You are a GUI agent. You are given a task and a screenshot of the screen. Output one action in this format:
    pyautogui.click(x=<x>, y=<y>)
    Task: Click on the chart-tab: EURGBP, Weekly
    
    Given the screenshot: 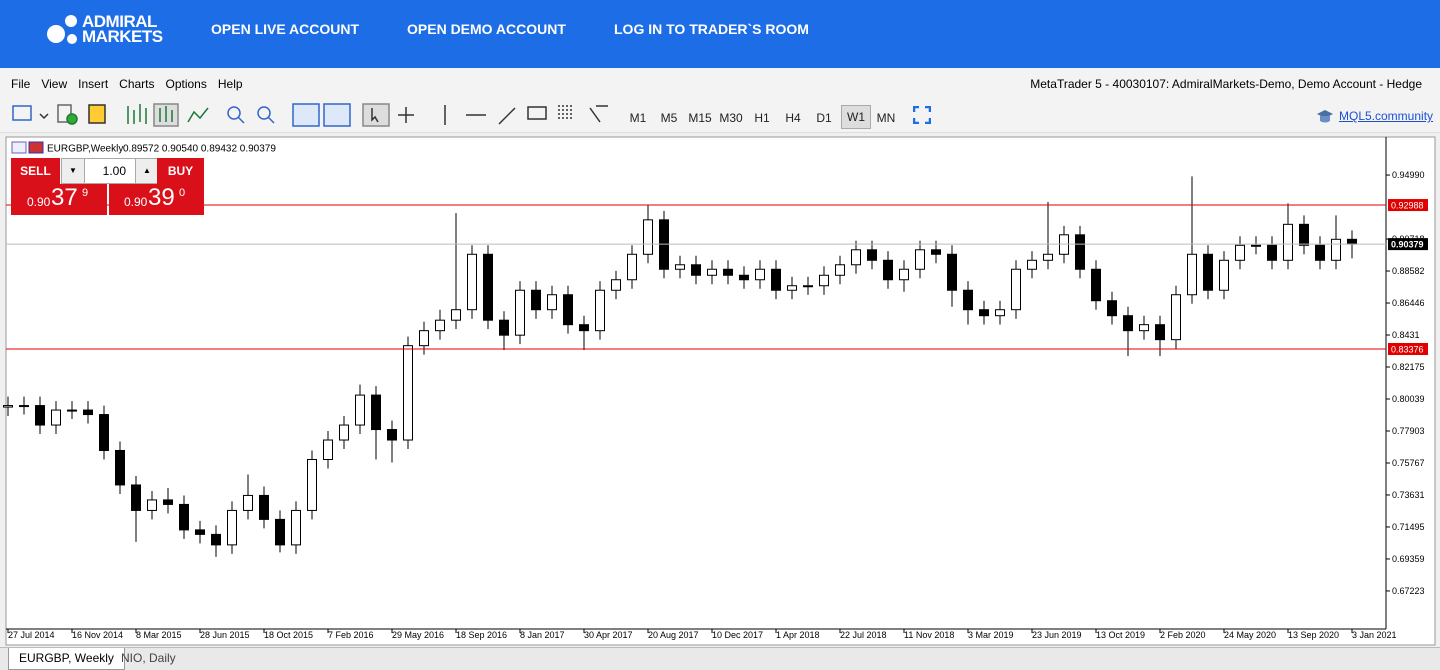 What is the action you would take?
    pyautogui.click(x=66, y=659)
    